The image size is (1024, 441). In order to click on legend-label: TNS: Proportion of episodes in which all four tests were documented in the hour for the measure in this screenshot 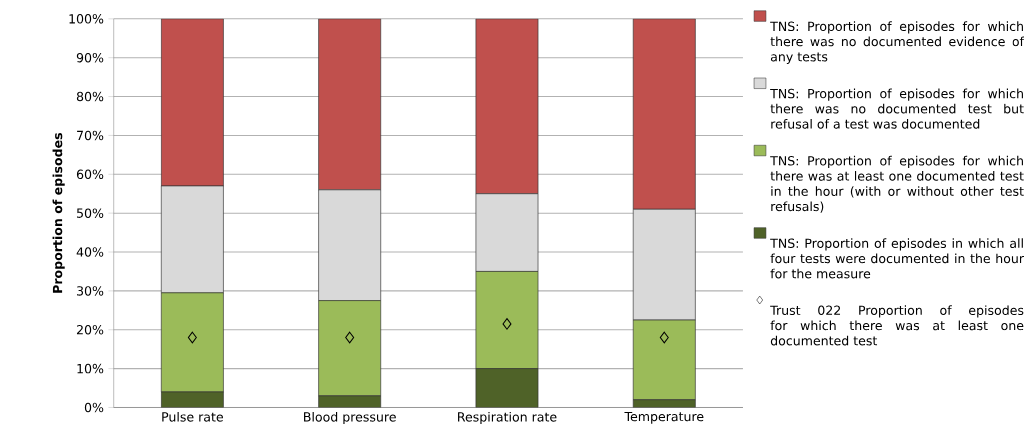, I will do `click(897, 258)`.